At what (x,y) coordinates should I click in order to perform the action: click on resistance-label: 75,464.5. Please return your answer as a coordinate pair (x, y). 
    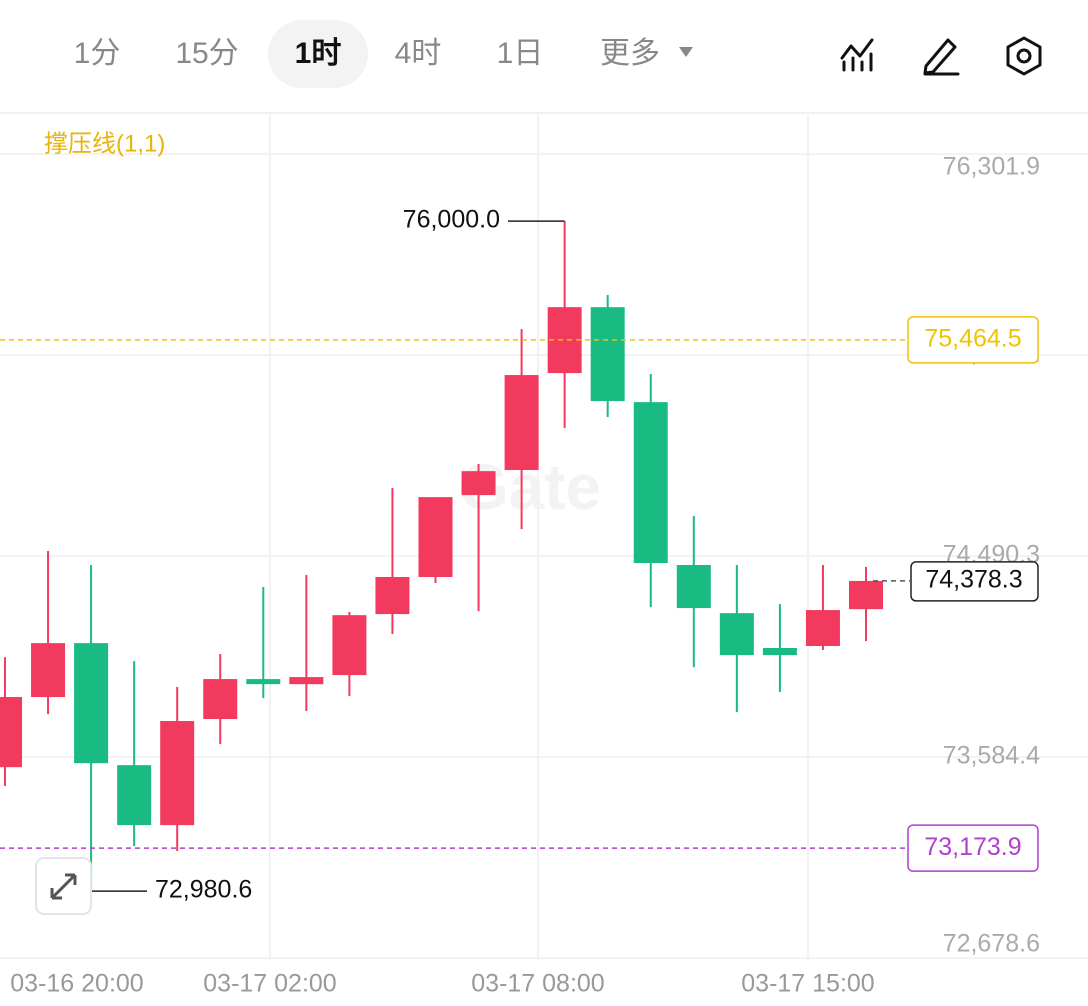
    Looking at the image, I should click on (972, 339).